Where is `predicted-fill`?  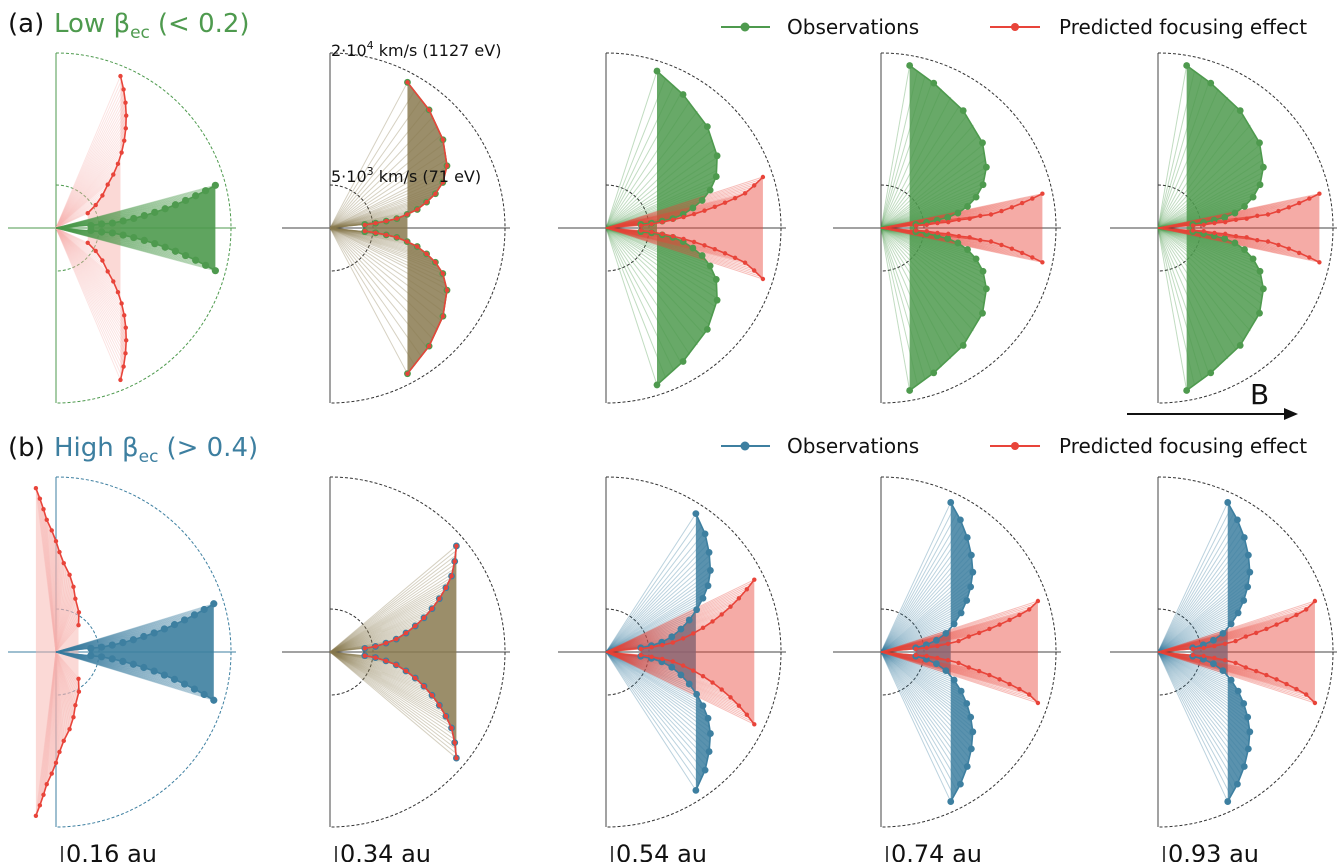 predicted-fill is located at coordinates (1253, 652).